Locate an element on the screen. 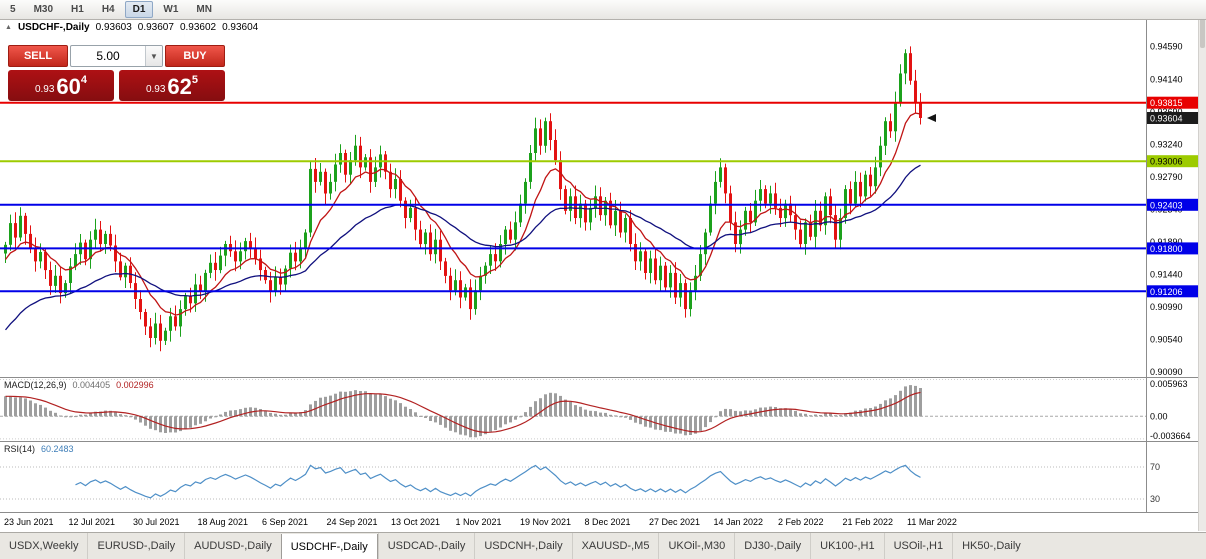  timeframe-button-w1: W1 is located at coordinates (171, 9).